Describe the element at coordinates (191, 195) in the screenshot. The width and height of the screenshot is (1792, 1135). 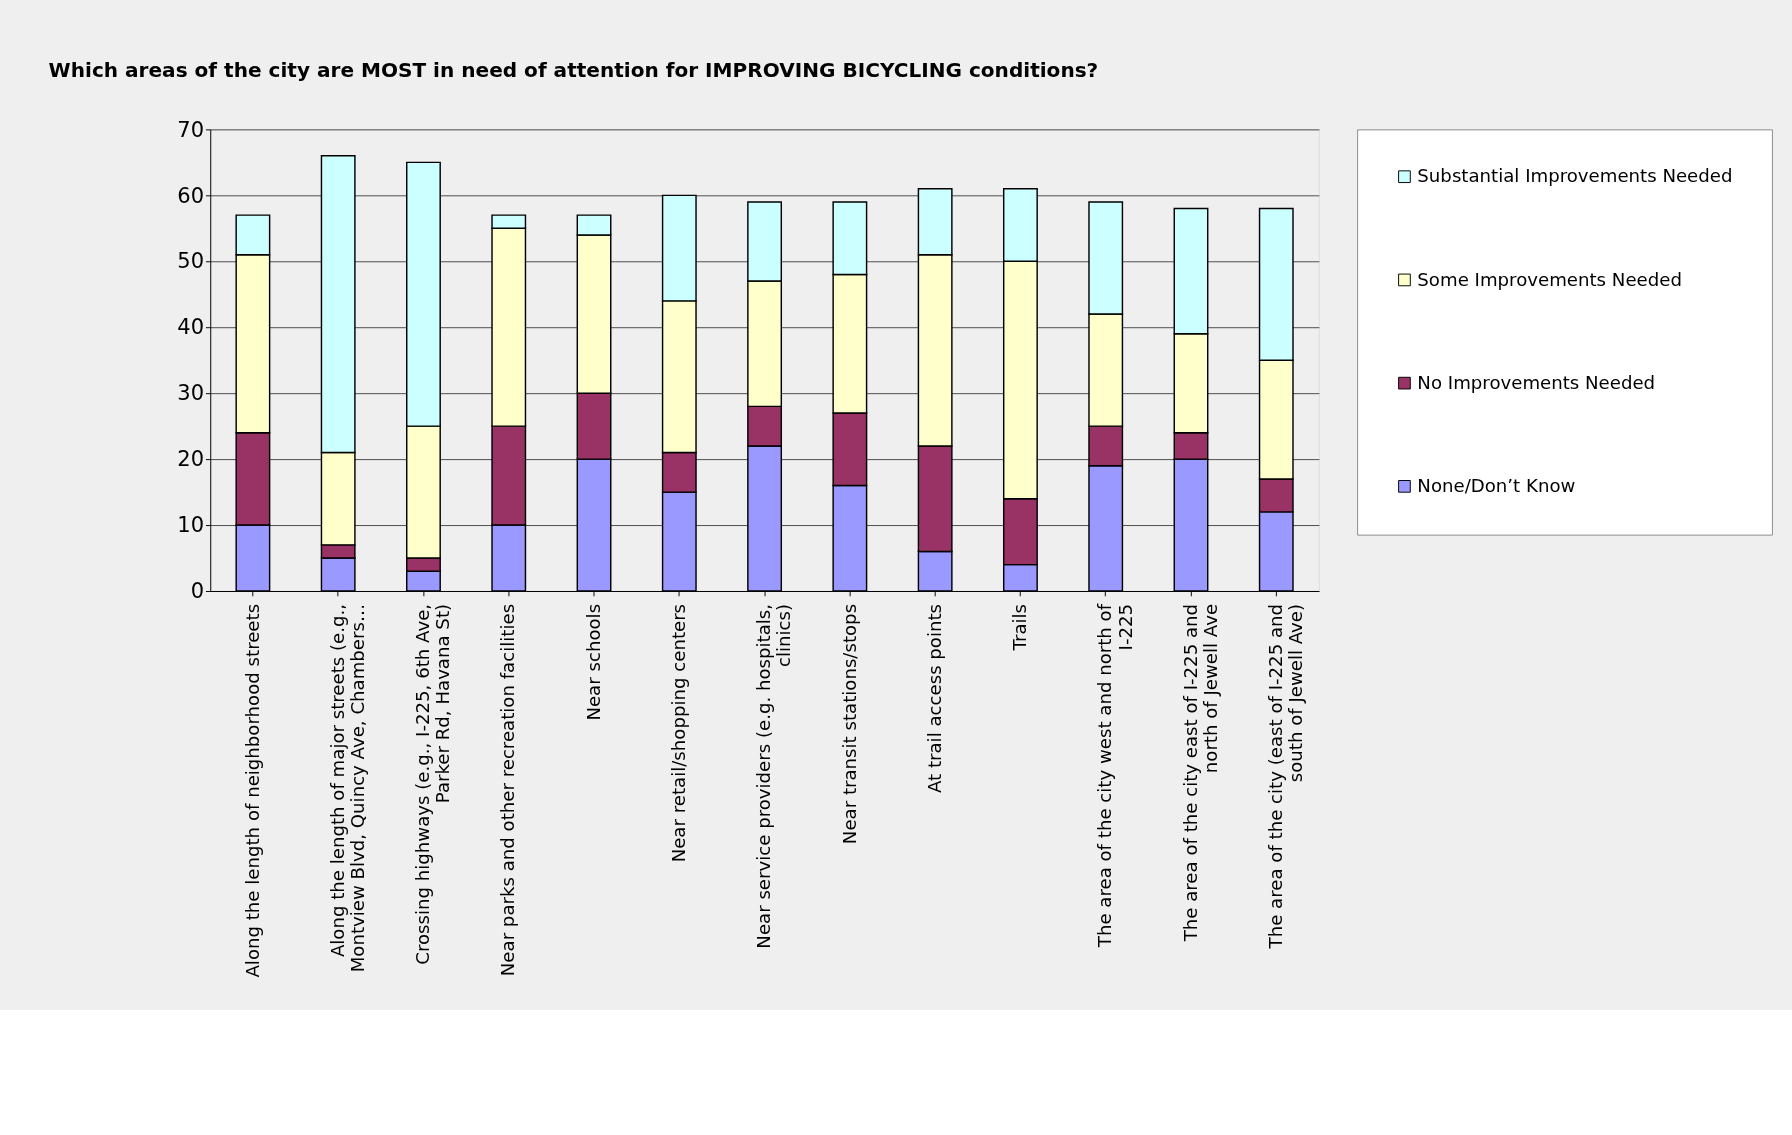
I see `y-tick-label: 60` at that location.